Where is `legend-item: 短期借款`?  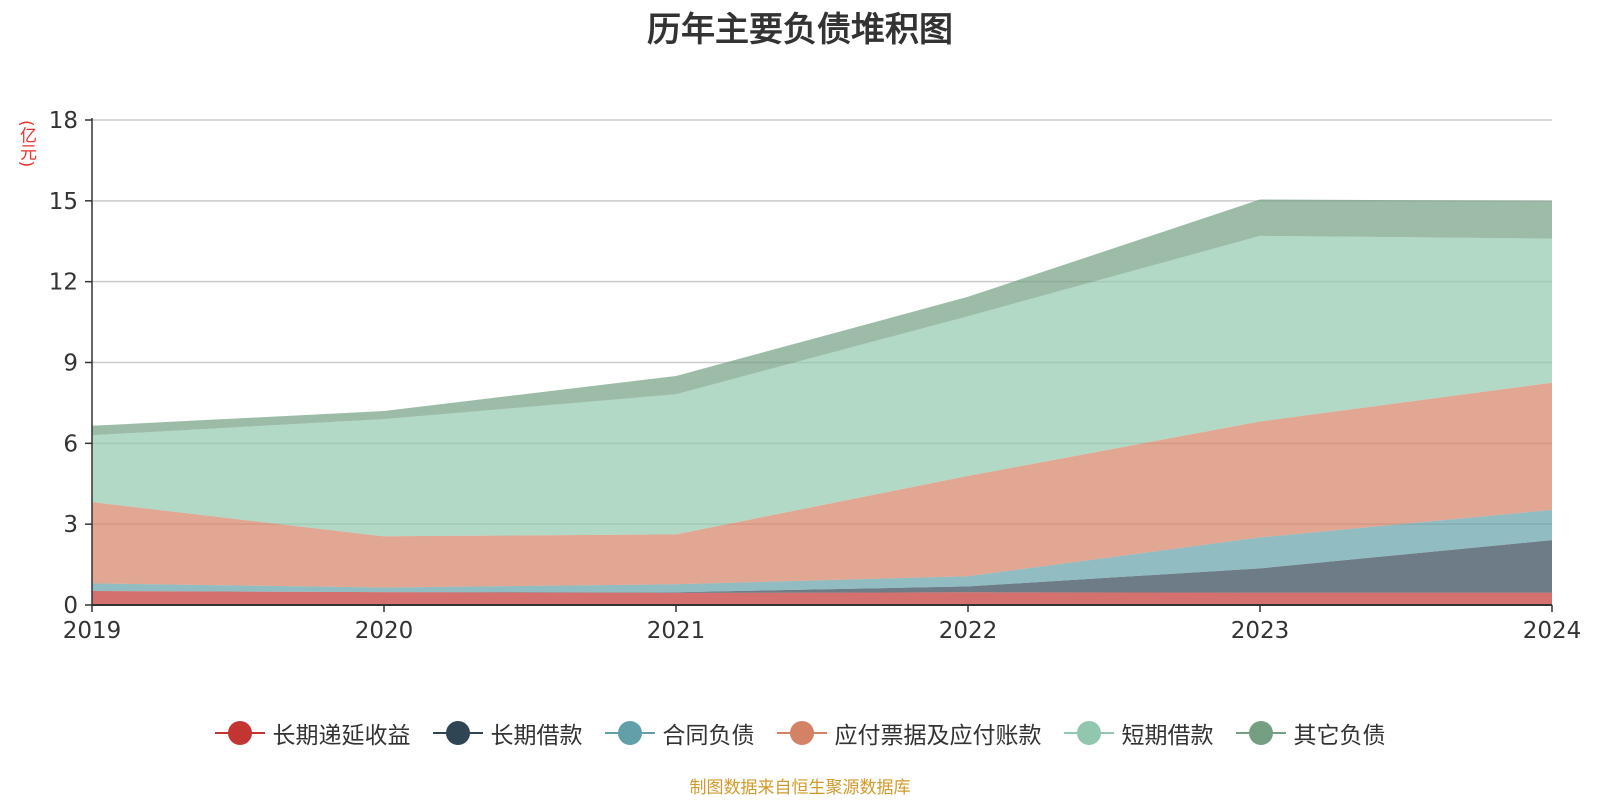
legend-item: 短期借款 is located at coordinates (1138, 733).